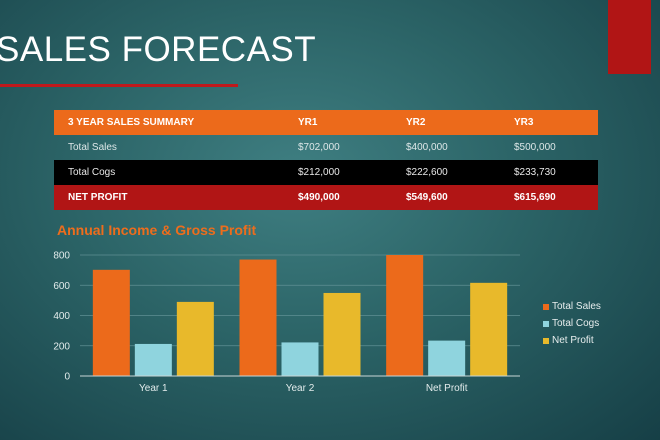  I want to click on table-row: Total Sales $702,000 $400,000 $500,000, so click(326, 147).